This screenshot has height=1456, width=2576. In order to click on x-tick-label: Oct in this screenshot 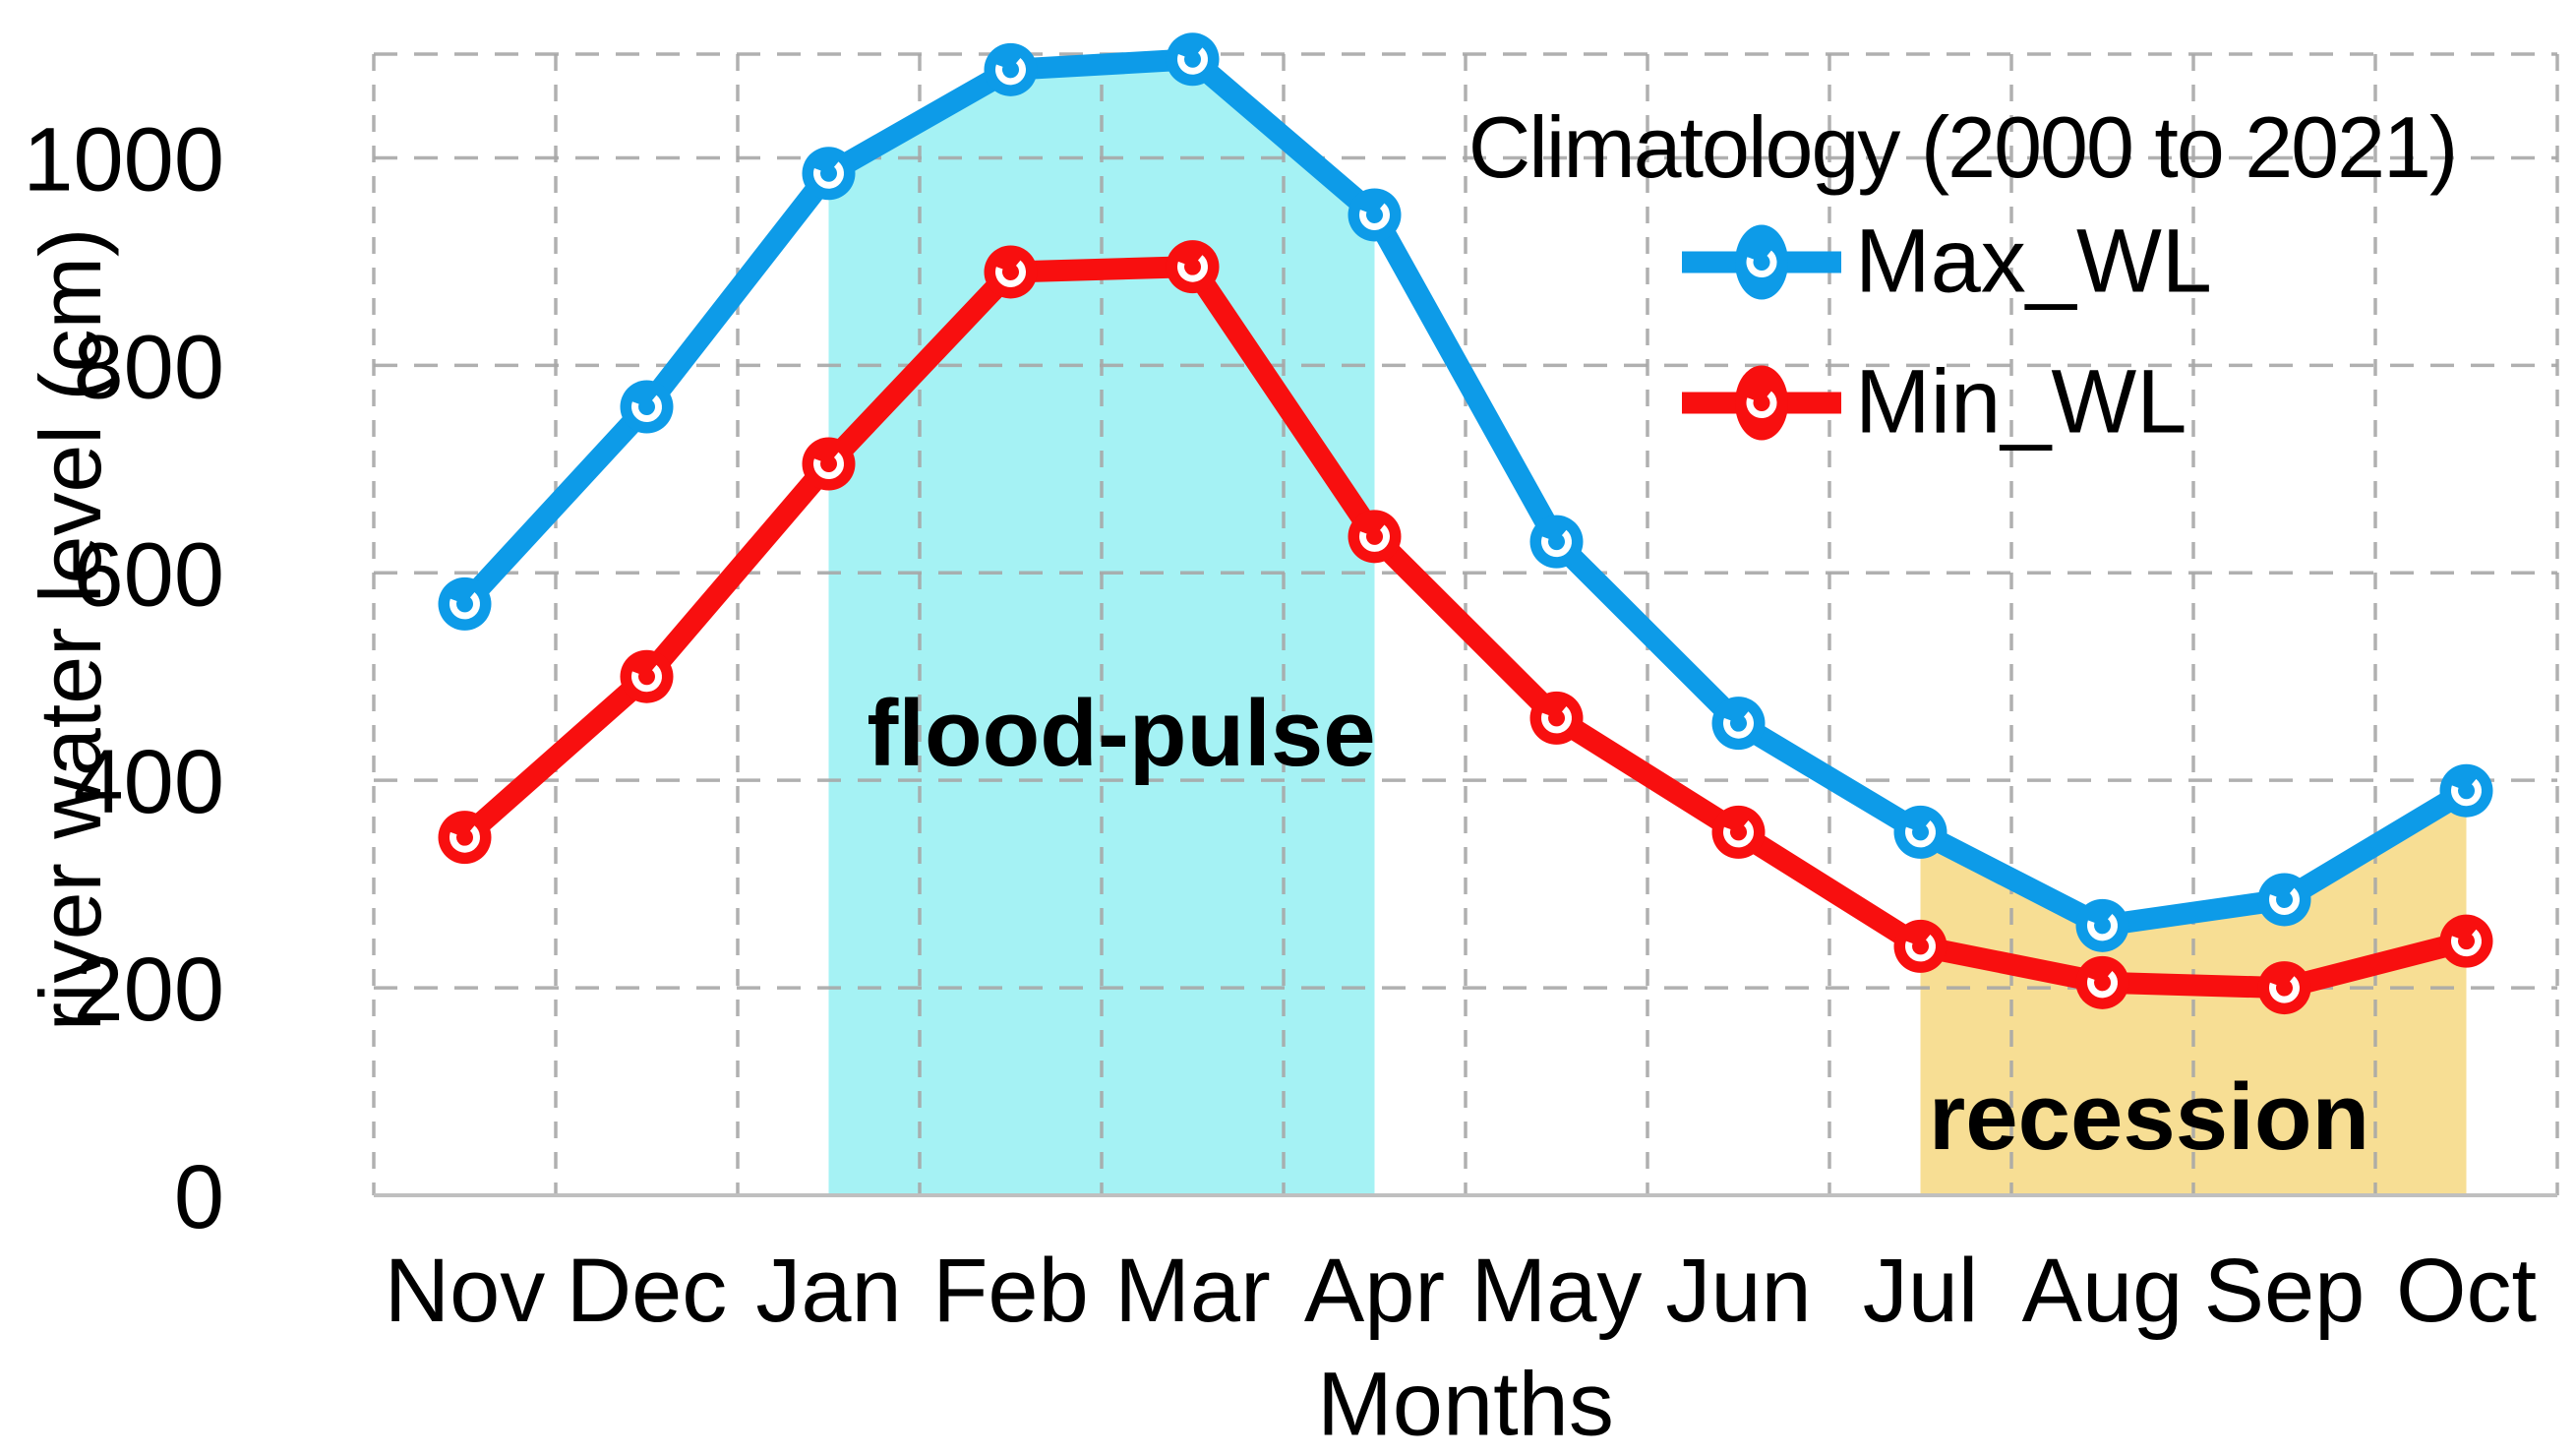, I will do `click(2466, 1291)`.